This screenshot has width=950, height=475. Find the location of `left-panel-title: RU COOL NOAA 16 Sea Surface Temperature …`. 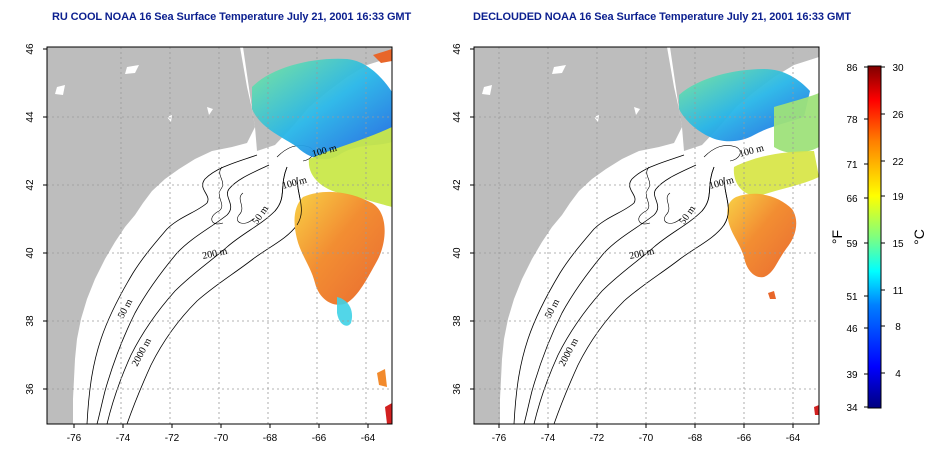

left-panel-title: RU COOL NOAA 16 Sea Surface Temperature … is located at coordinates (232, 17).